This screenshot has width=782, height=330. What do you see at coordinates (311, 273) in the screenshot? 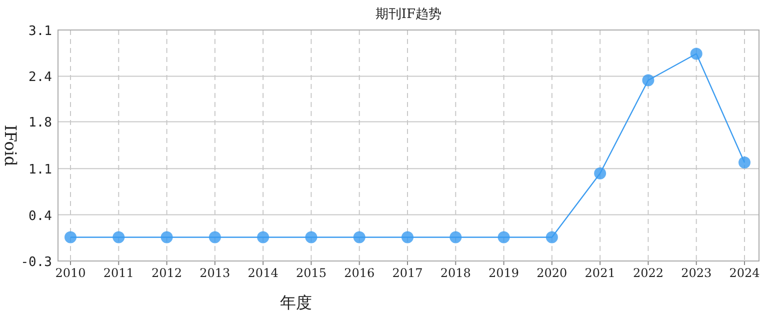
I see `x-tick-label: 2015` at bounding box center [311, 273].